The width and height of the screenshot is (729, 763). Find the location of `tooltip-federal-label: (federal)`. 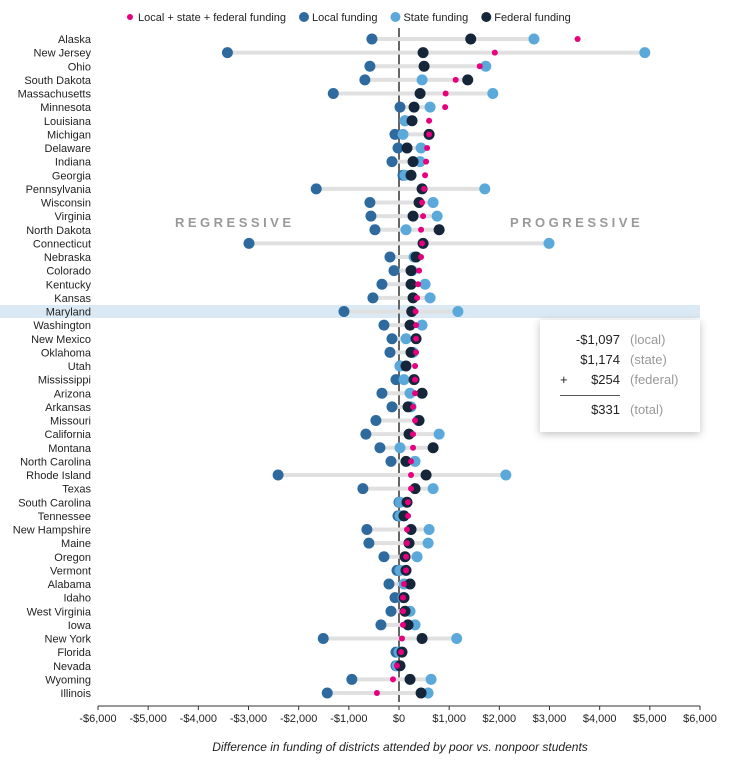

tooltip-federal-label: (federal) is located at coordinates (654, 379).